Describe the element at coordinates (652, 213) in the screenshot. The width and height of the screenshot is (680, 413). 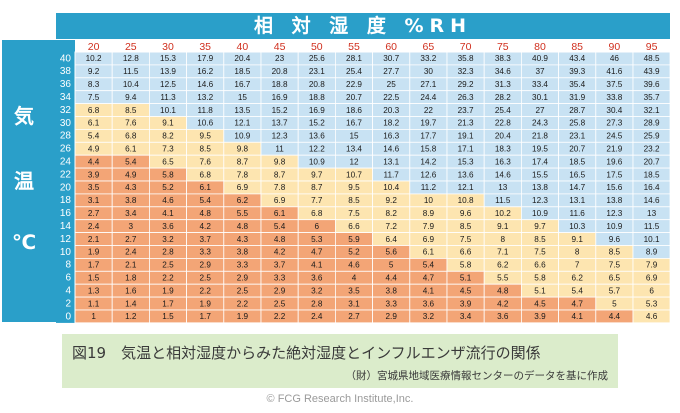
I see `cell-value: 13` at that location.